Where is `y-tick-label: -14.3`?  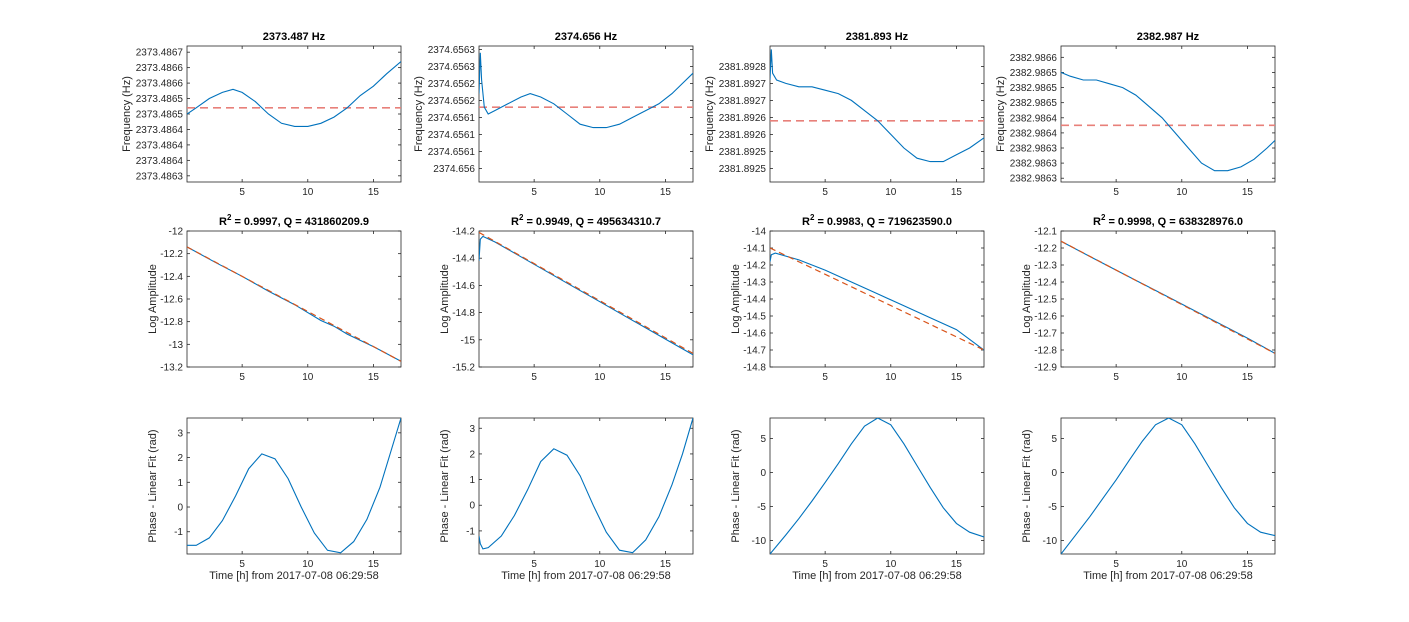
y-tick-label: -14.3 is located at coordinates (754, 283).